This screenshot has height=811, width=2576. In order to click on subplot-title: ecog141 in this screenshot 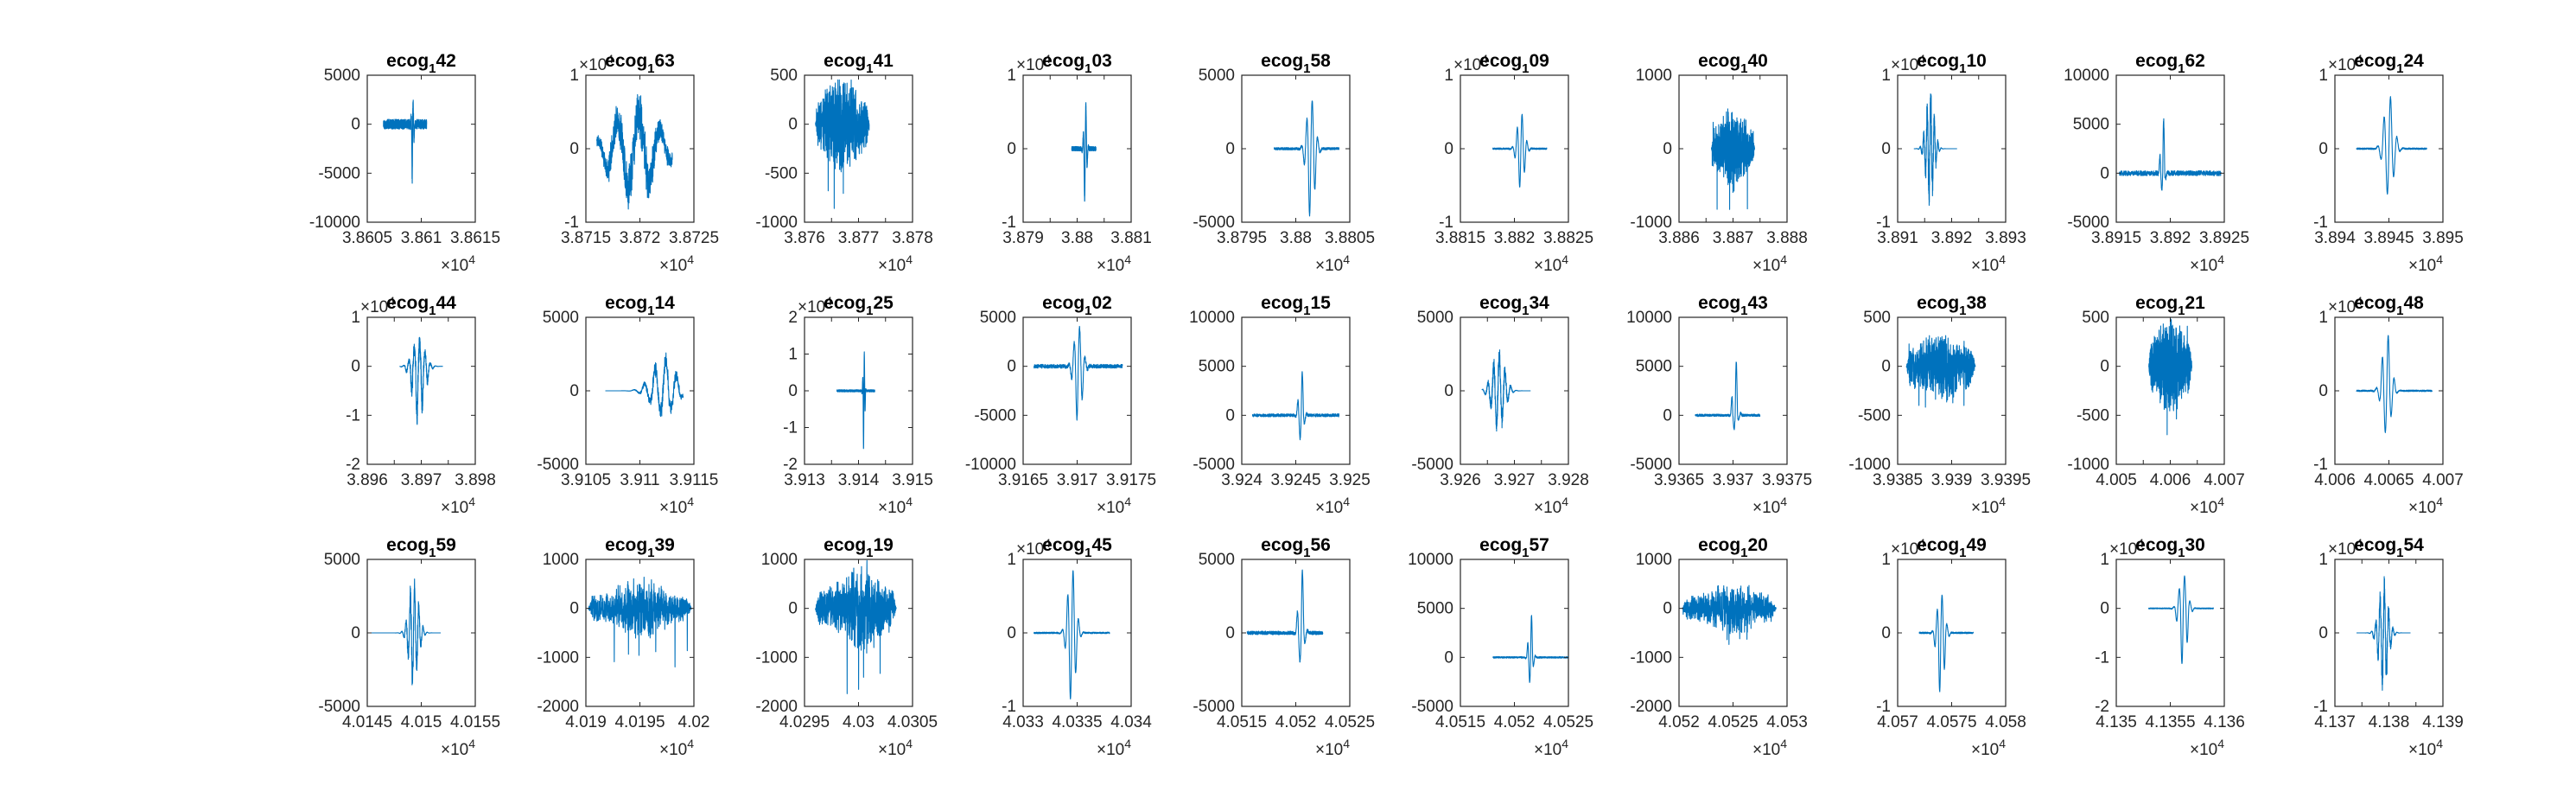, I will do `click(859, 63)`.